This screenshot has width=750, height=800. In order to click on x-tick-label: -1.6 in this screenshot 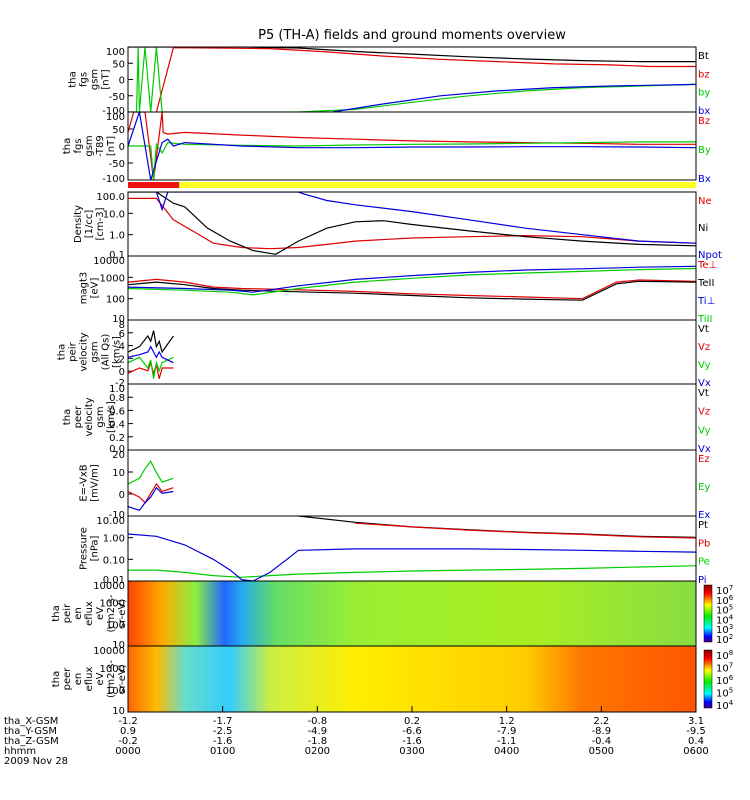, I will do `click(223, 741)`.